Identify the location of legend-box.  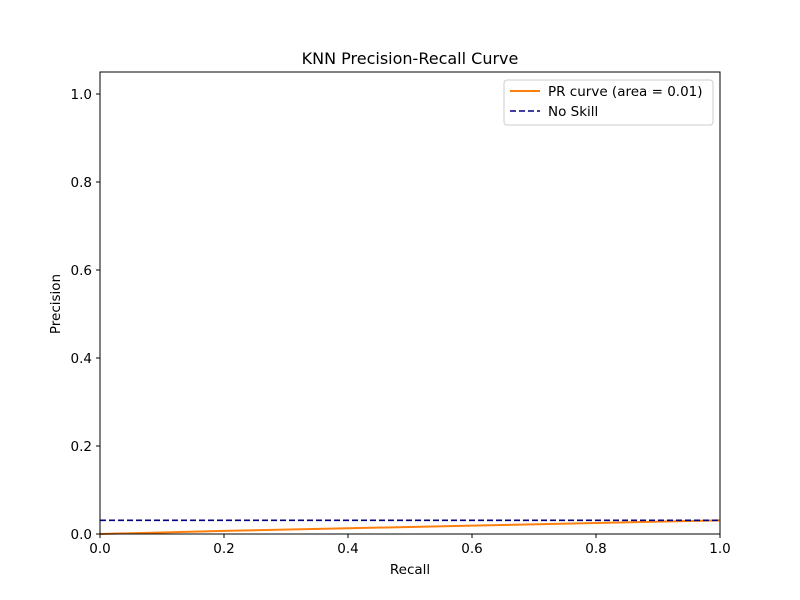
(608, 102).